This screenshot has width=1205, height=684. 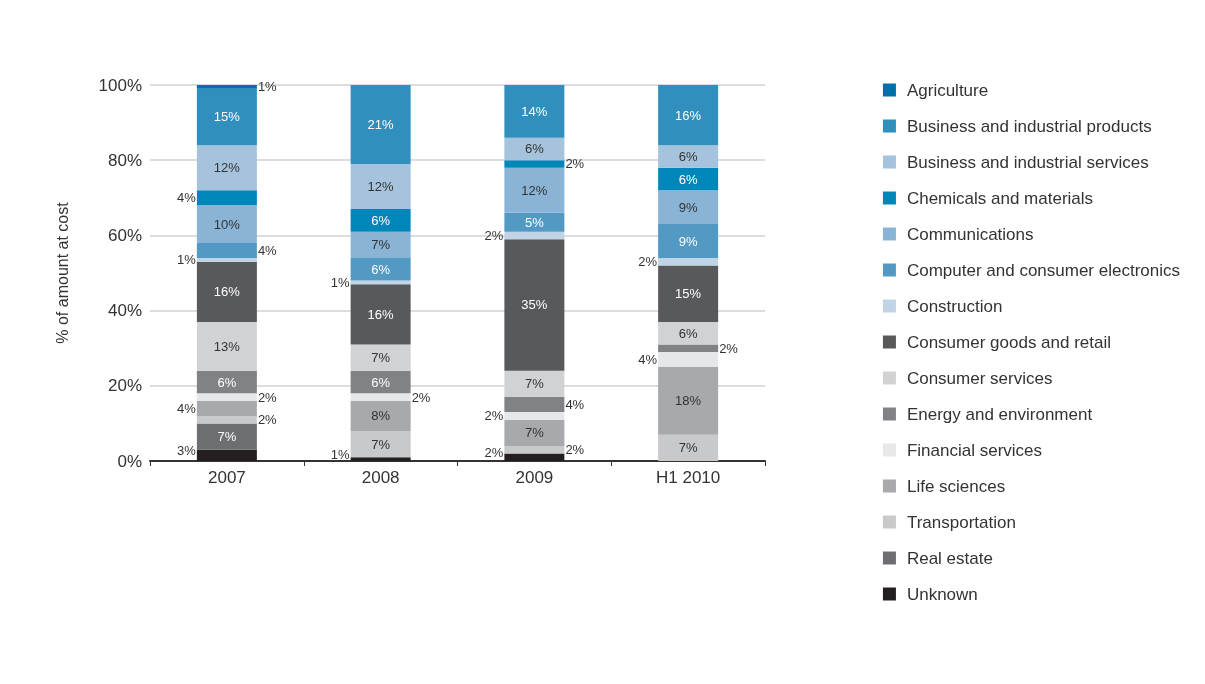 I want to click on data-label: 14%, so click(x=534, y=111).